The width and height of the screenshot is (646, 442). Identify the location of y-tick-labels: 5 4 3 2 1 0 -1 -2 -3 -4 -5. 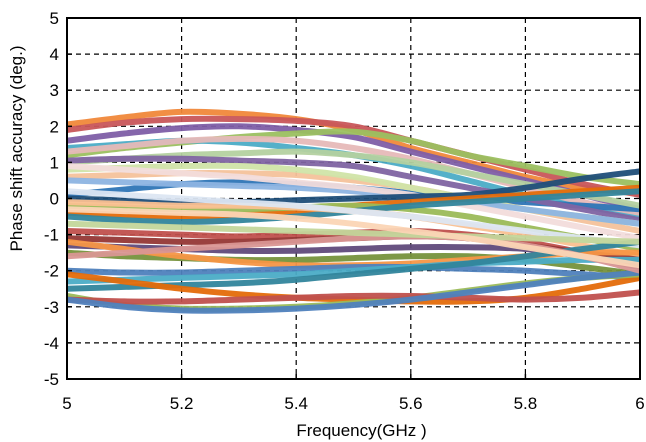
(51, 199).